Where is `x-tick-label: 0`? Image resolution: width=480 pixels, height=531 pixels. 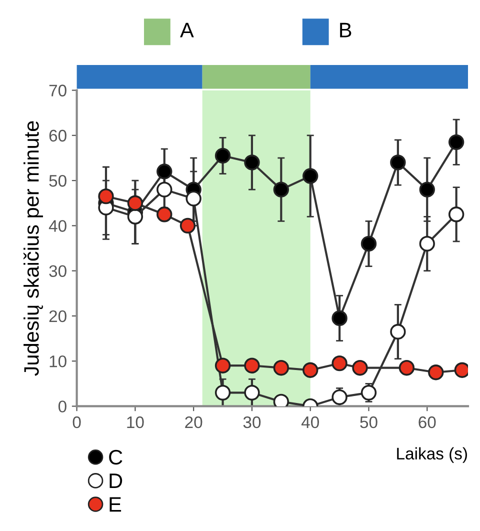
x-tick-label: 0 is located at coordinates (76, 422).